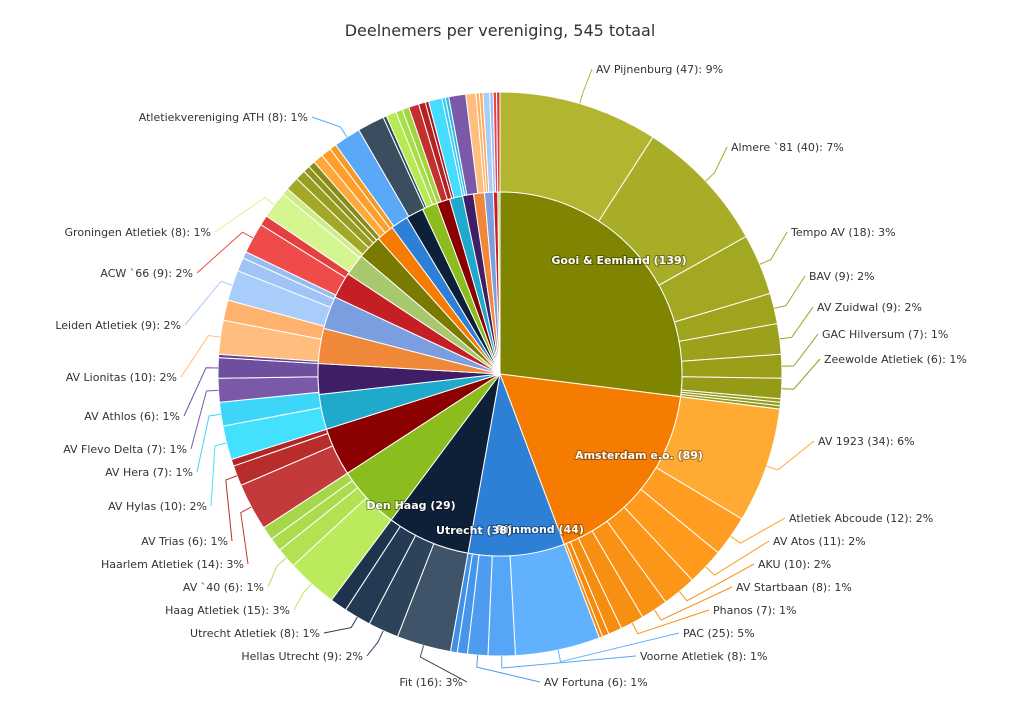 The image size is (1034, 712). I want to click on outer-label-2: Tempo AV (18): 3%, so click(843, 232).